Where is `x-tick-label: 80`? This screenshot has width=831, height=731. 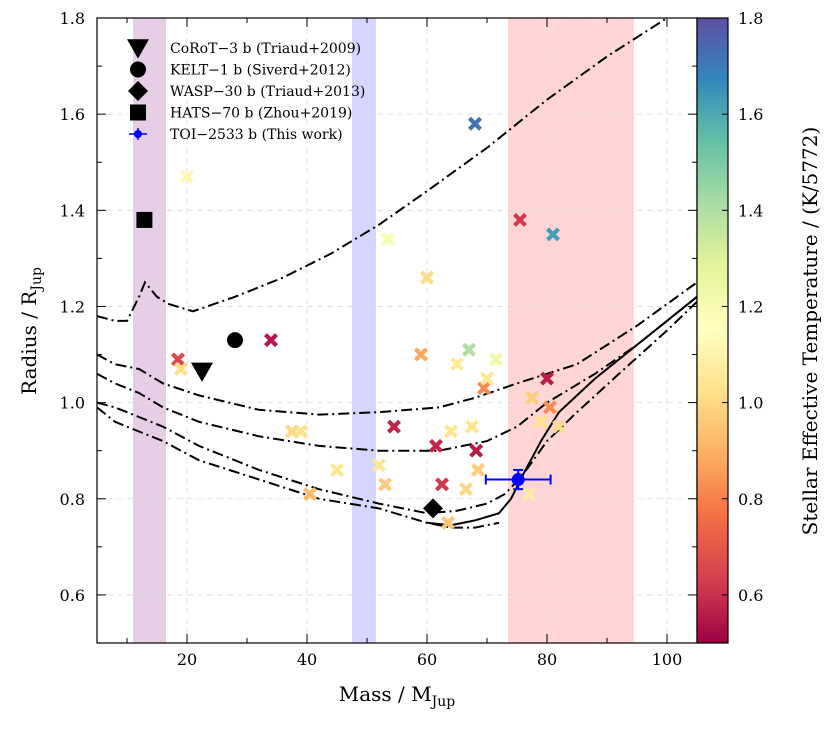 x-tick-label: 80 is located at coordinates (547, 659).